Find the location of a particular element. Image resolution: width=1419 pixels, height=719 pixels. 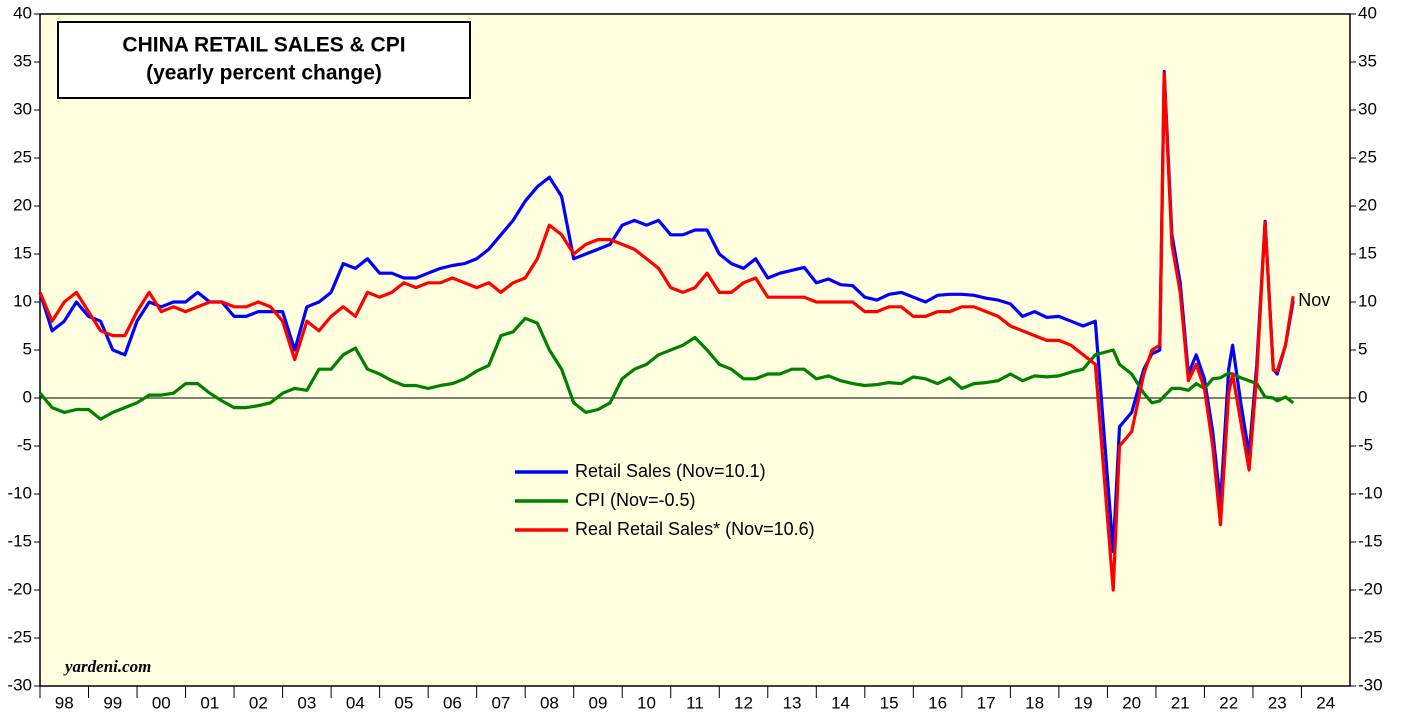

x-tick-label: 01 is located at coordinates (209, 702).